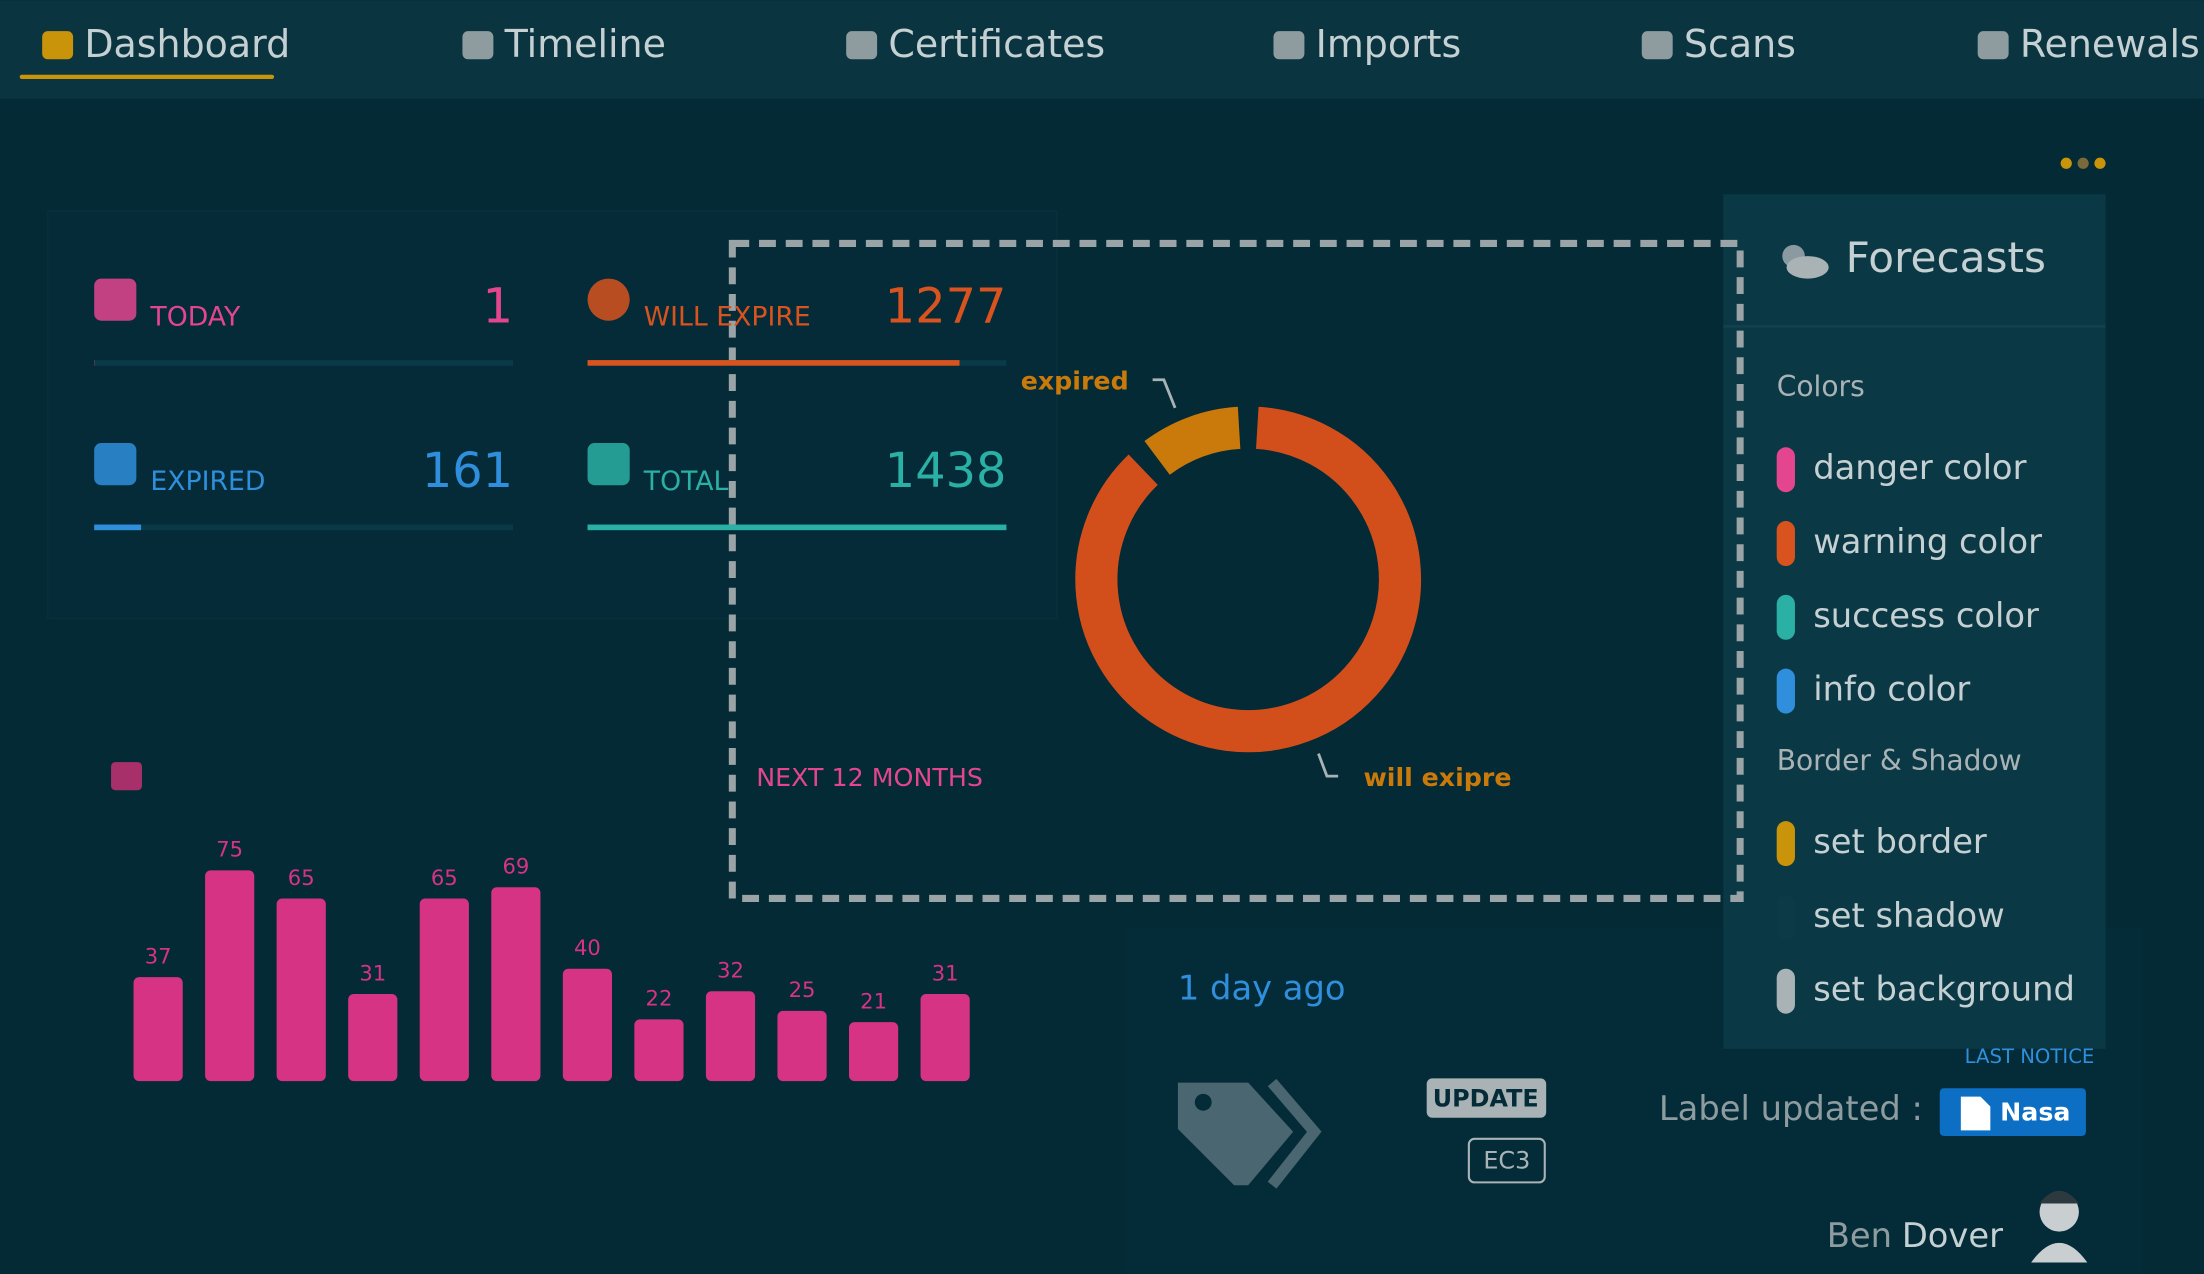 This screenshot has height=1274, width=2204. I want to click on update-badge-text: UPDATE, so click(1486, 1098).